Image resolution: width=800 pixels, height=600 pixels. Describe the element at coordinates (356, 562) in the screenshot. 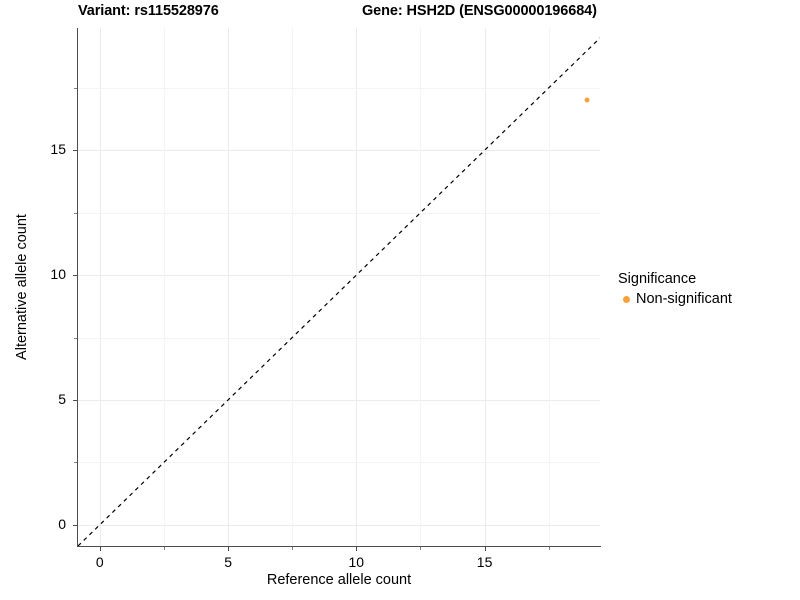

I see `x-axis-tick-label: 10` at that location.